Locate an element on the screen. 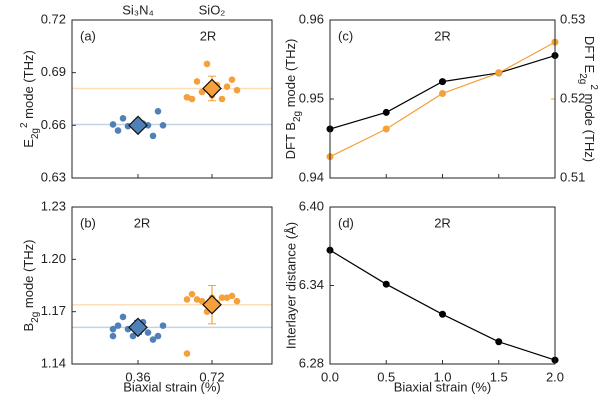  y-axis-label: DFT B2g mode (THz) is located at coordinates (293, 99).